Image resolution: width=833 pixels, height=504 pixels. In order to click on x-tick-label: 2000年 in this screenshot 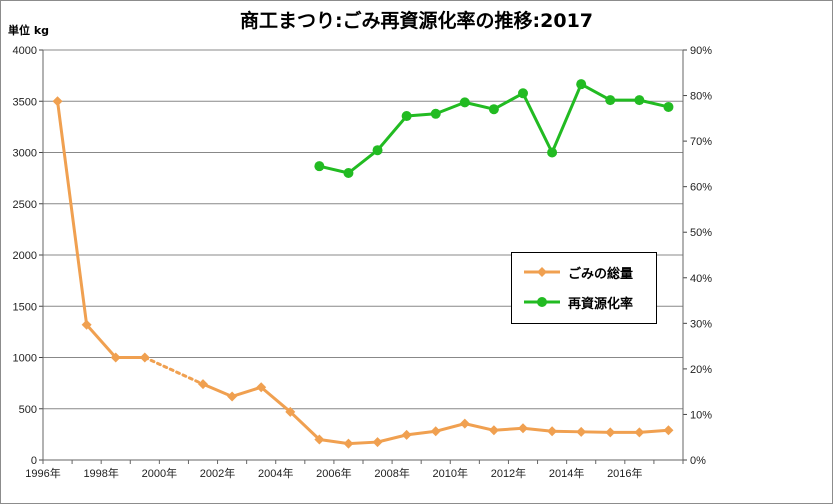, I will do `click(159, 473)`.